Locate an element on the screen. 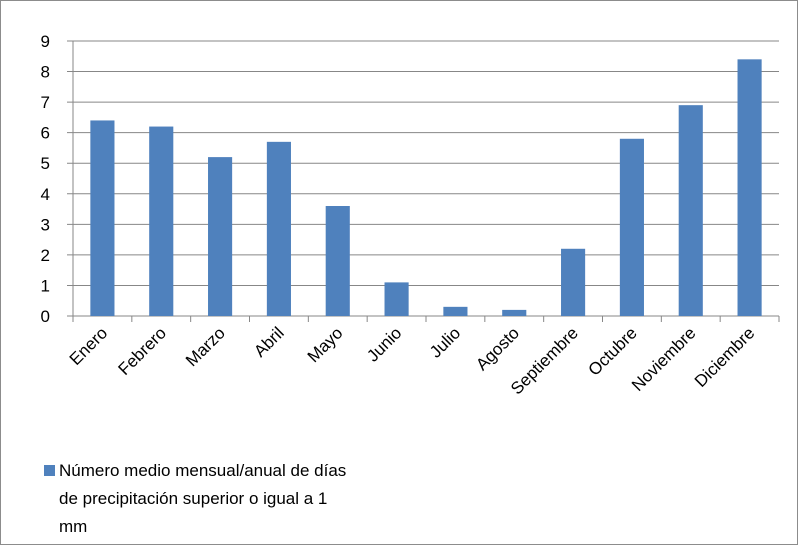 This screenshot has height=549, width=798. y-tick-label: 0 is located at coordinates (45, 316).